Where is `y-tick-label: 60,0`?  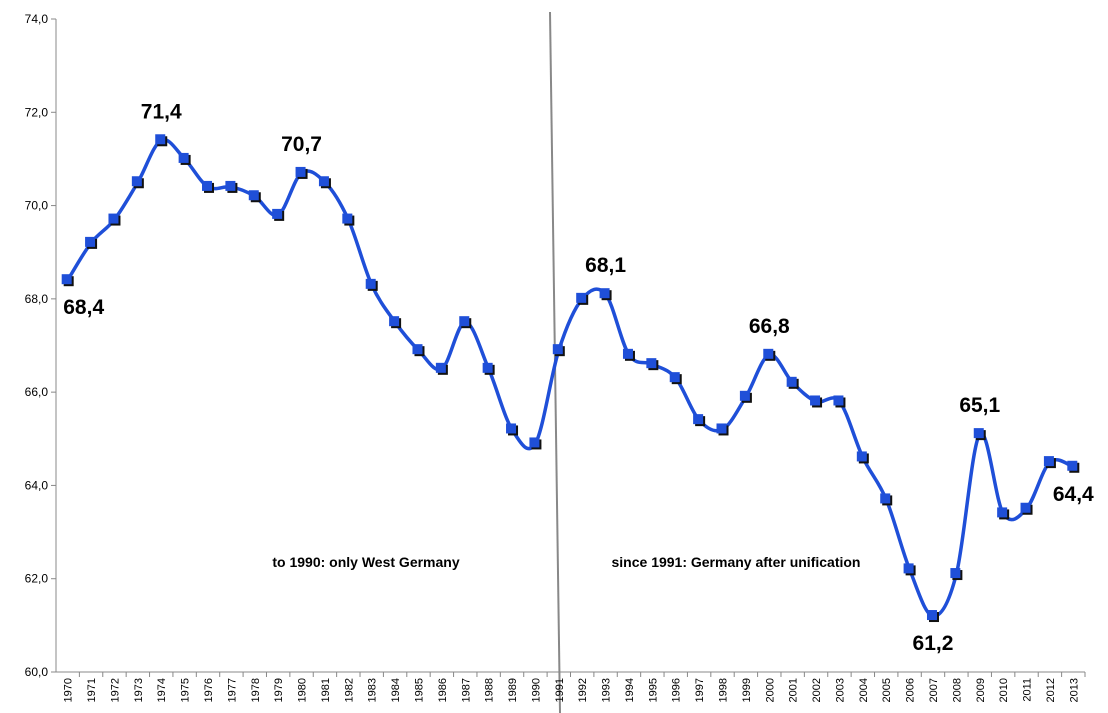
y-tick-label: 60,0 is located at coordinates (37, 672).